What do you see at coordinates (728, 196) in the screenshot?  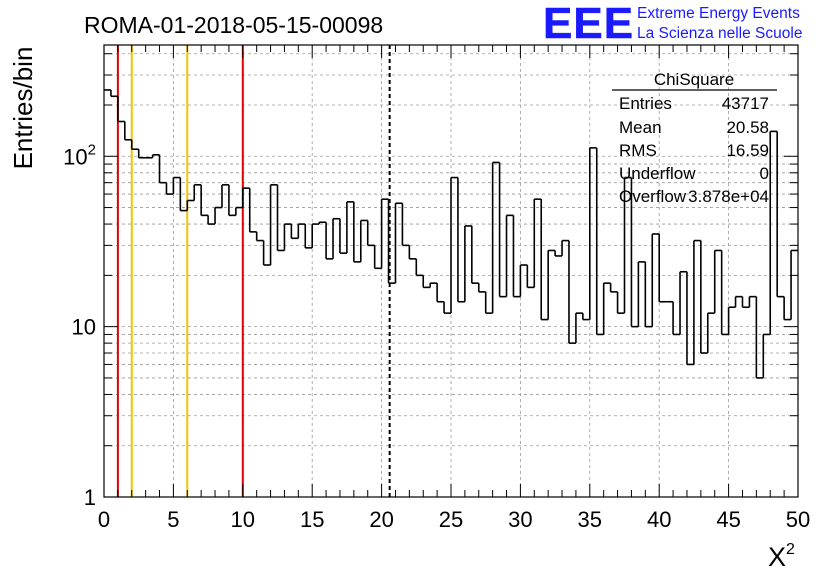 I see `stats-value-overflow: 3.878e+04` at bounding box center [728, 196].